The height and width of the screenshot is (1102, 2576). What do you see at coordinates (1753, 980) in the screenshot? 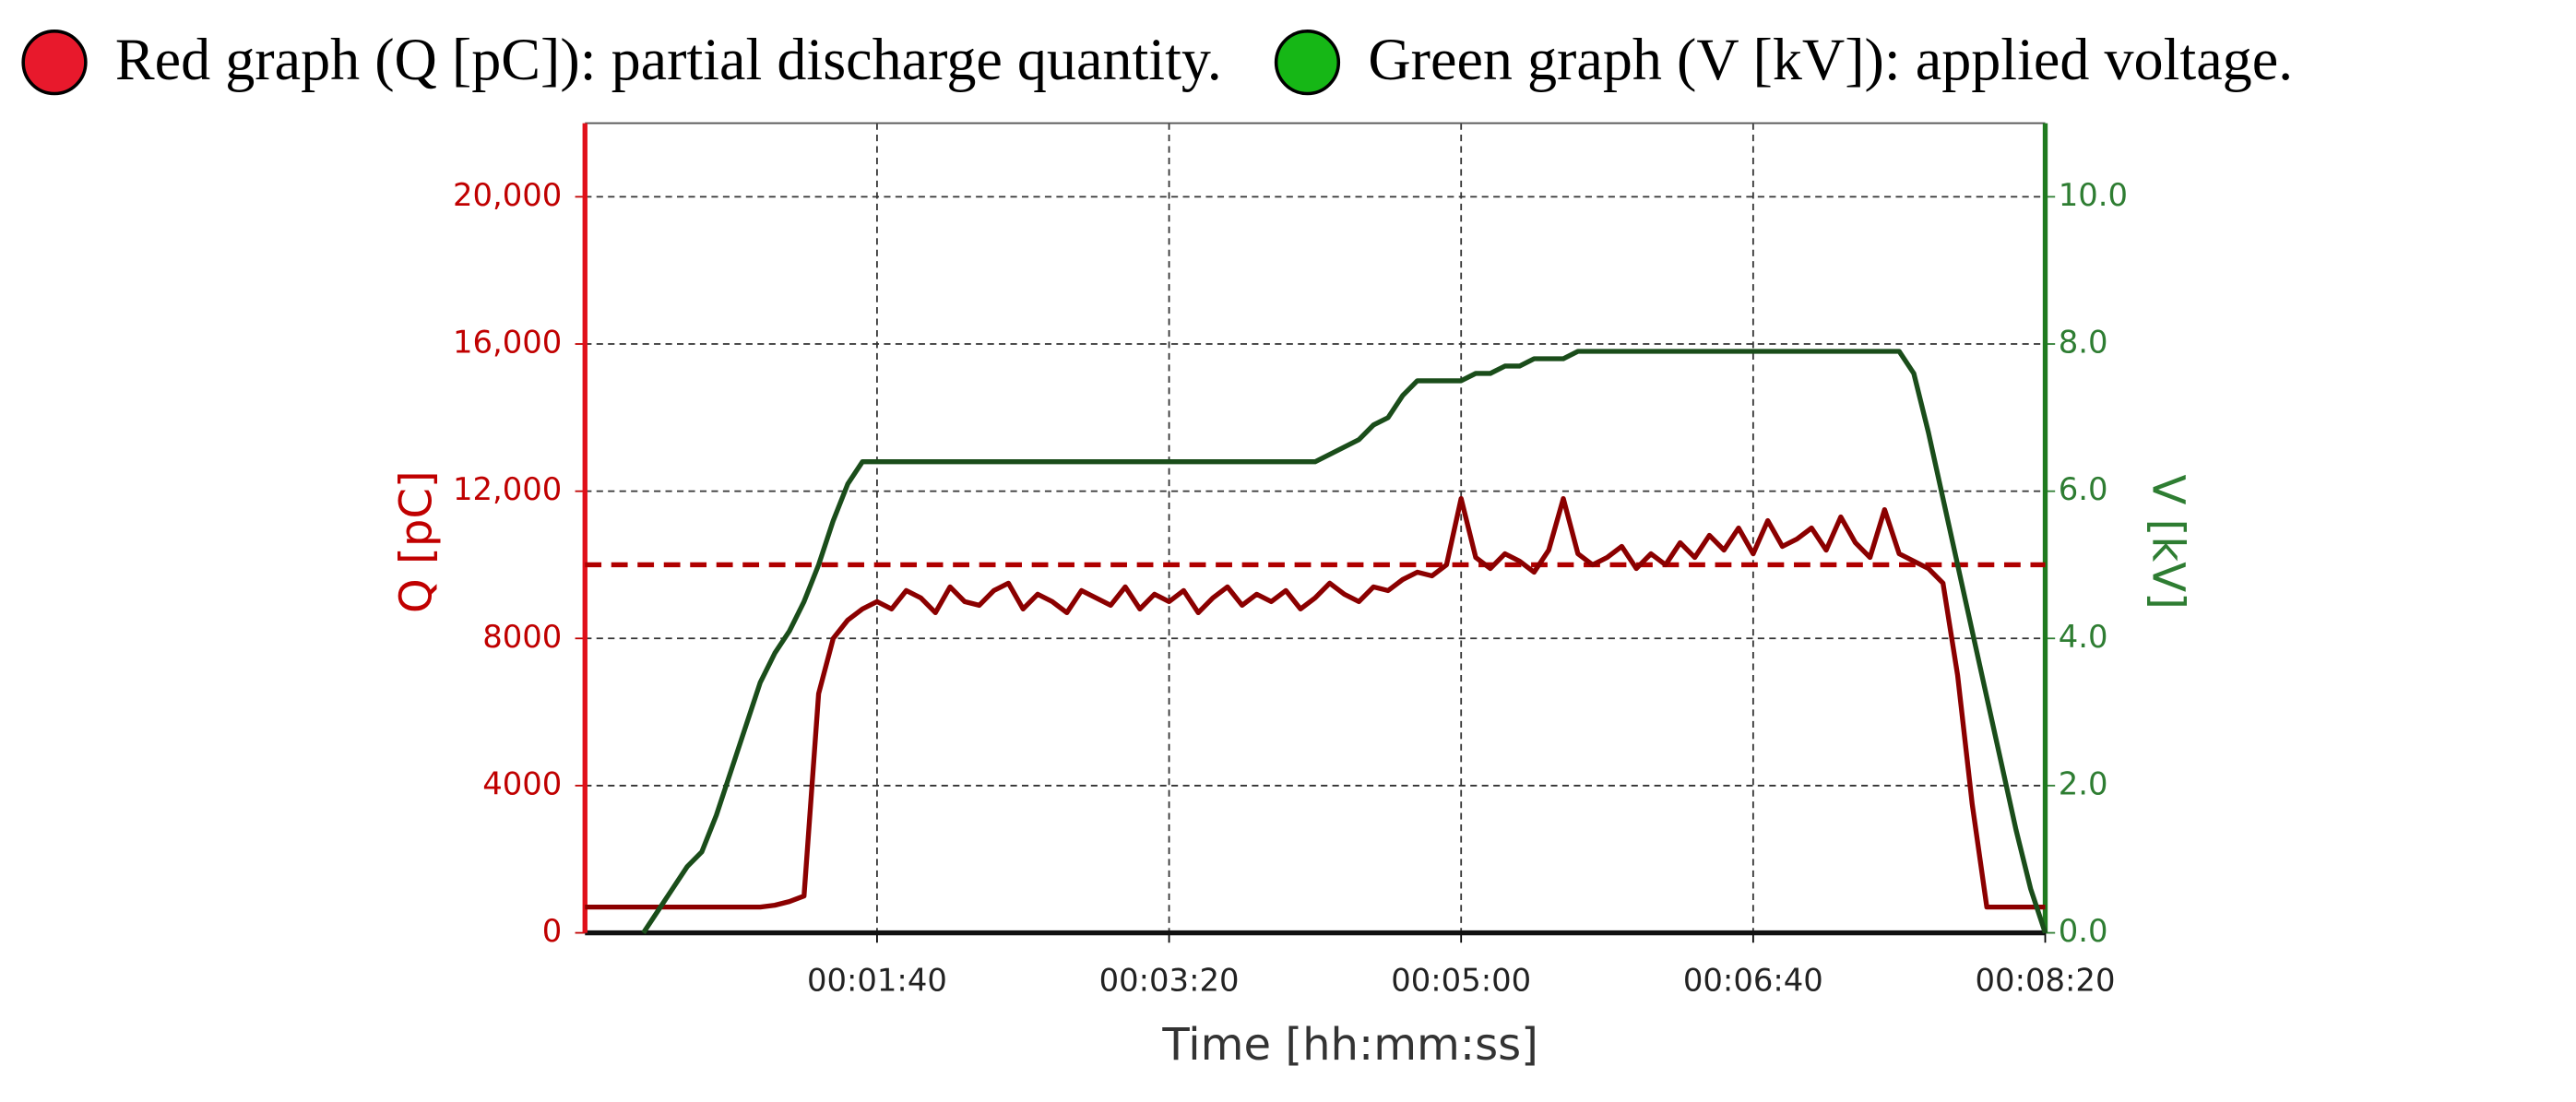
I see `x-tick-label: 00:06:40` at bounding box center [1753, 980].